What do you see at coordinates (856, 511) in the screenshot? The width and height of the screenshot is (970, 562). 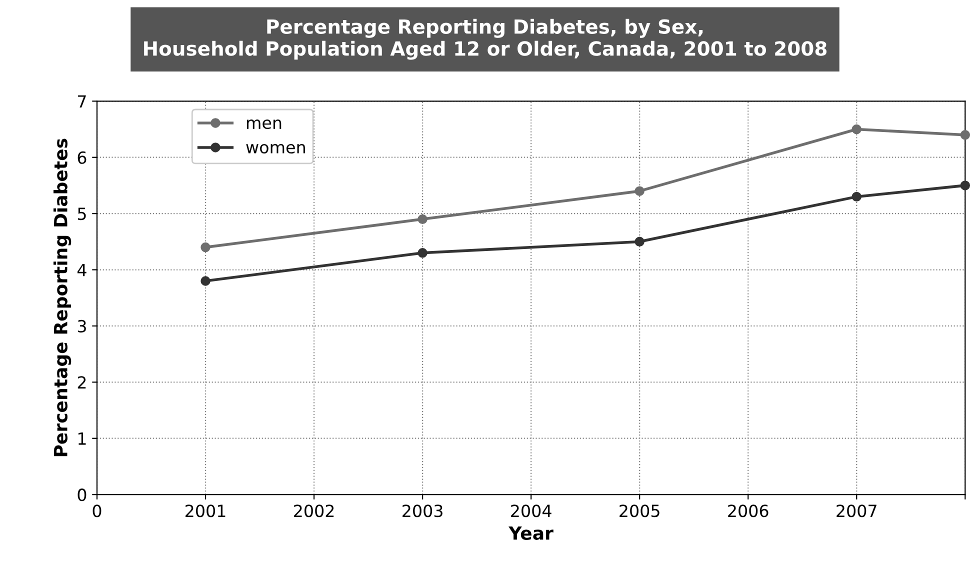 I see `x-tick-label: 2007` at bounding box center [856, 511].